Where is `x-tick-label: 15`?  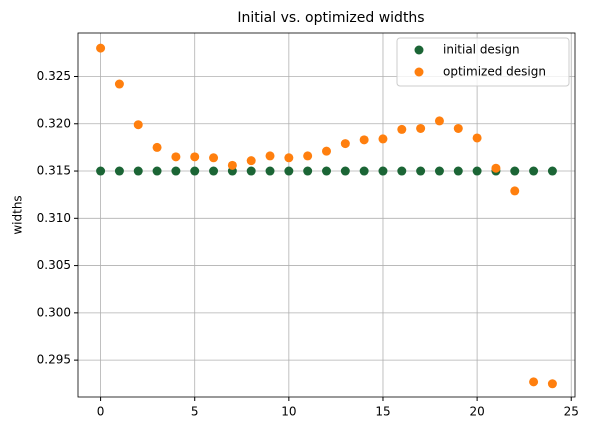 x-tick-label: 15 is located at coordinates (382, 412).